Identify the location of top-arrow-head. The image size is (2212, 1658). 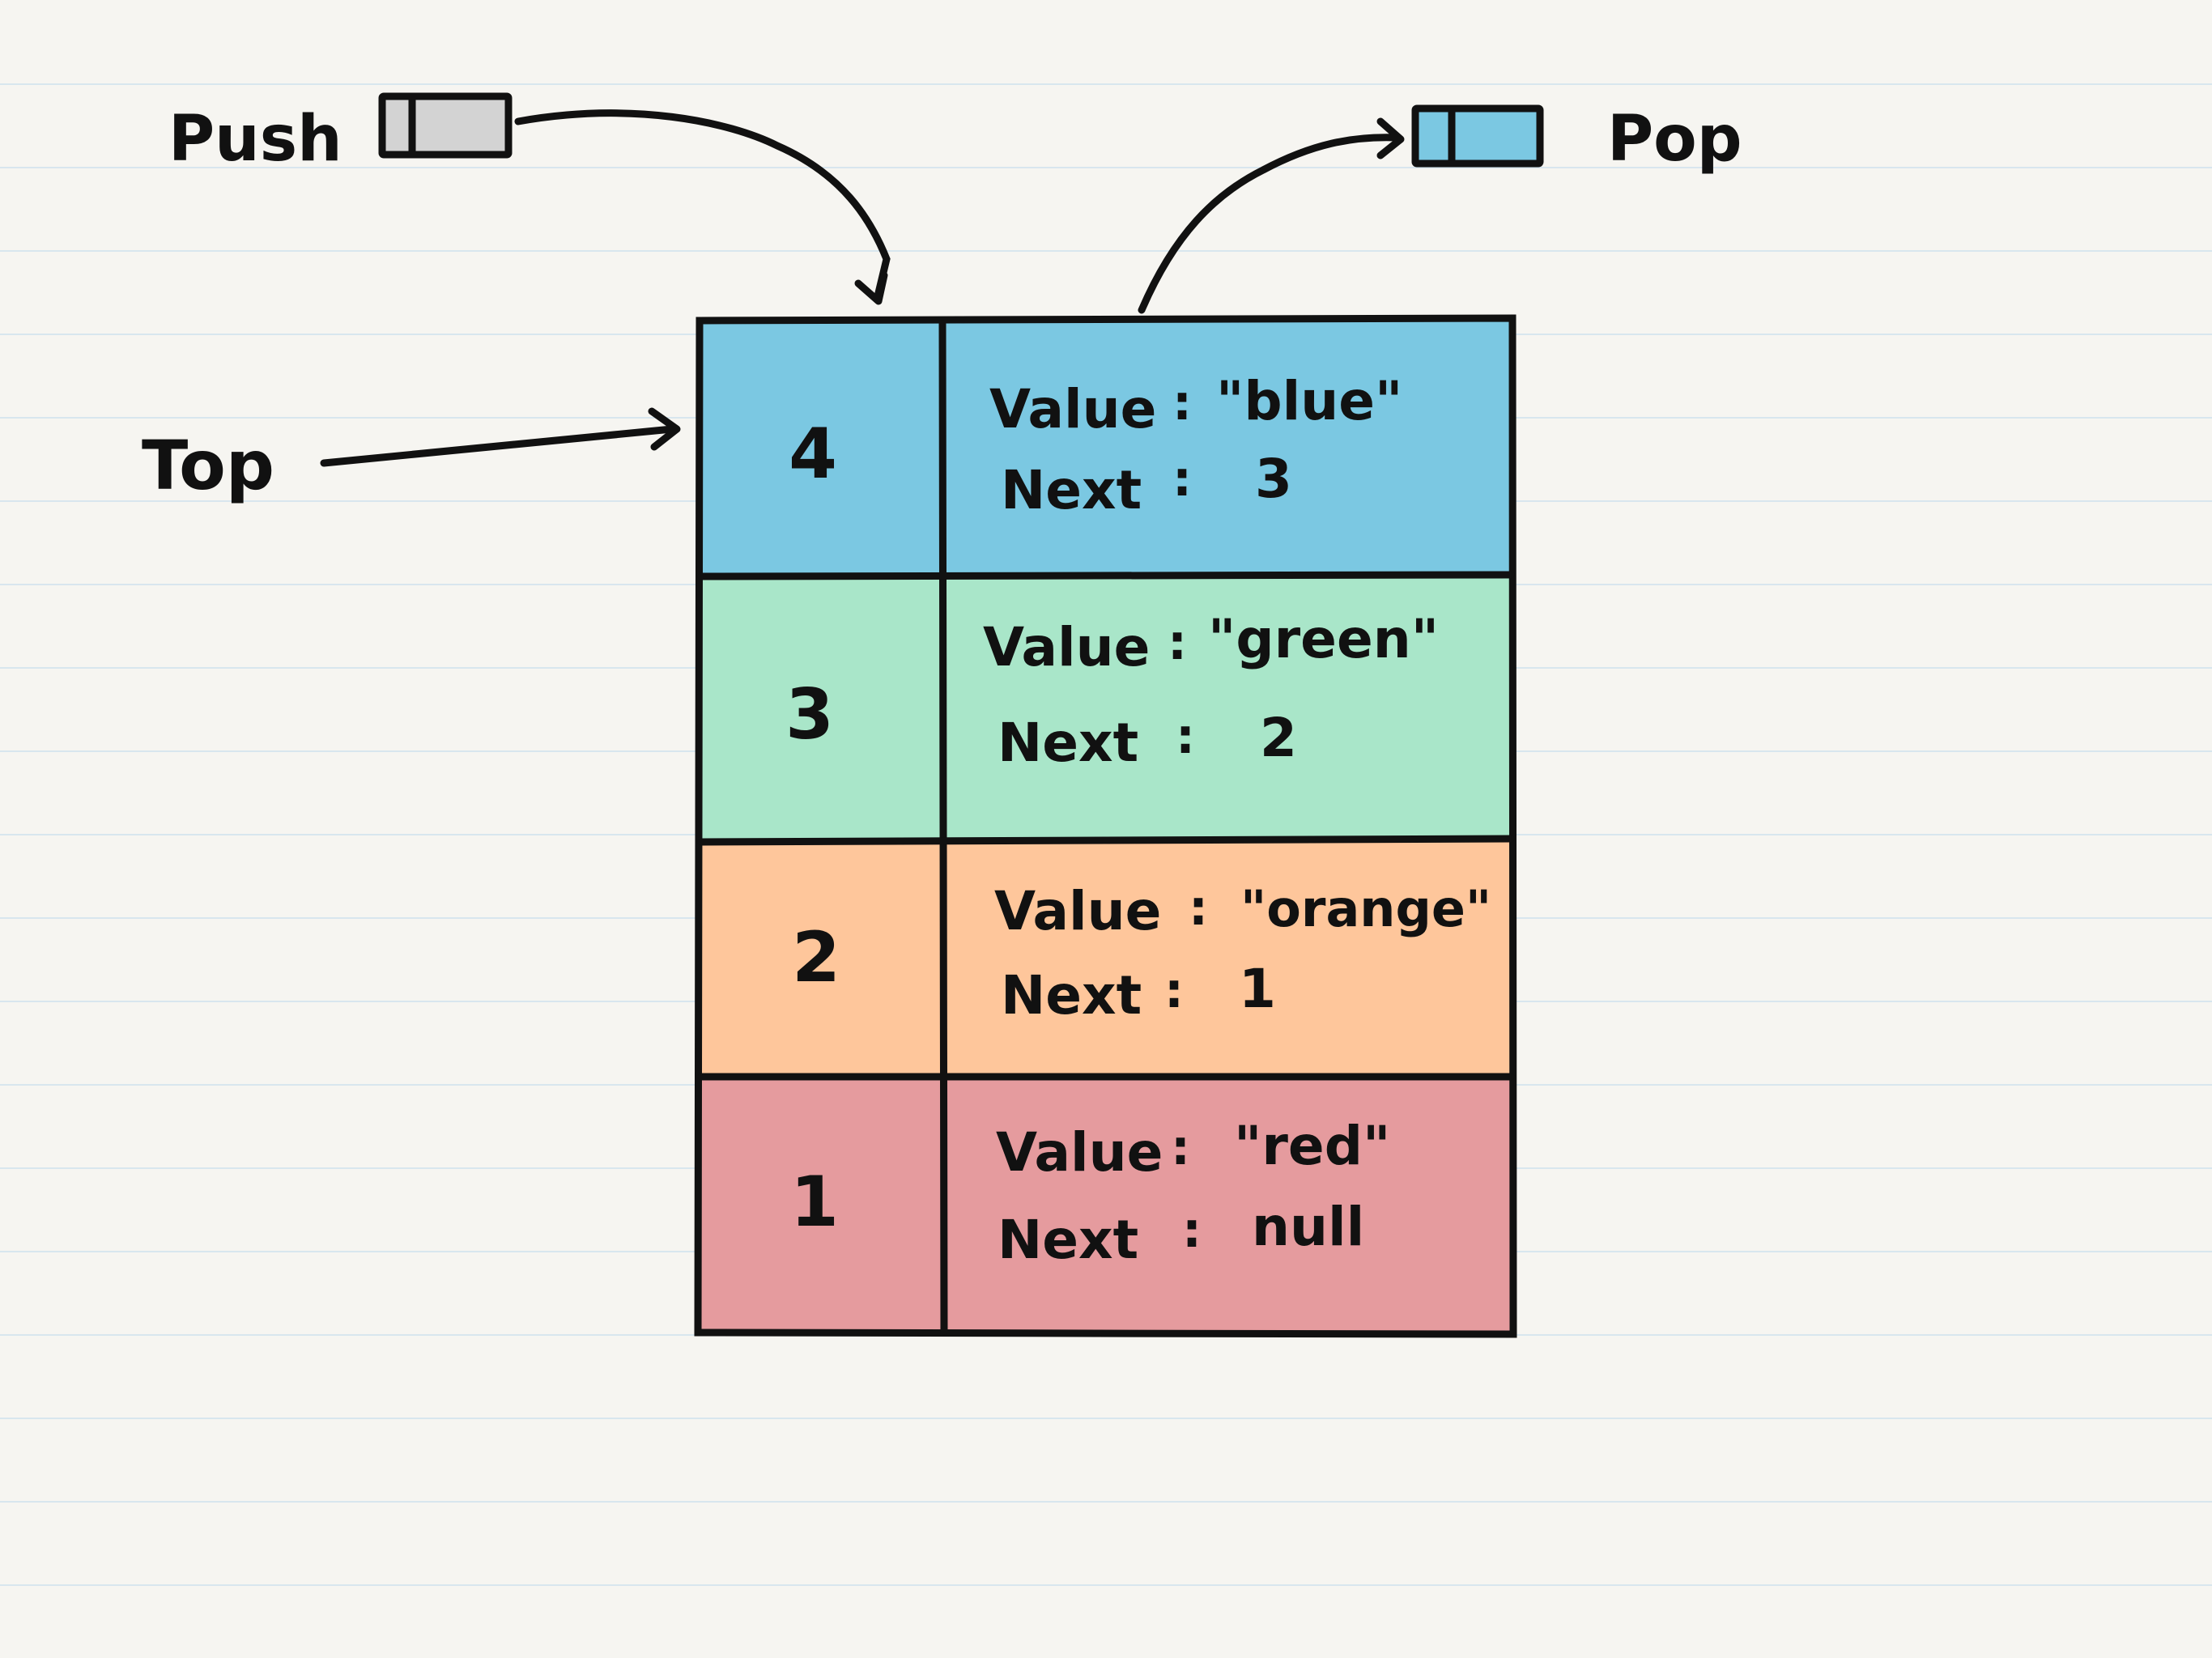
(665, 429).